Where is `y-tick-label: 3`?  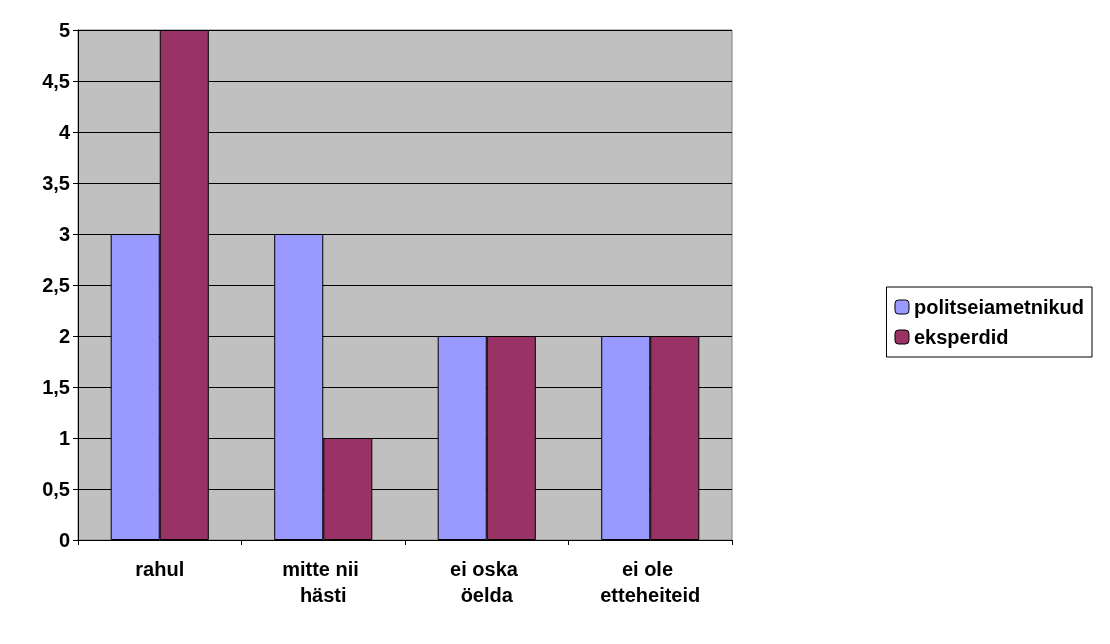 y-tick-label: 3 is located at coordinates (64, 234).